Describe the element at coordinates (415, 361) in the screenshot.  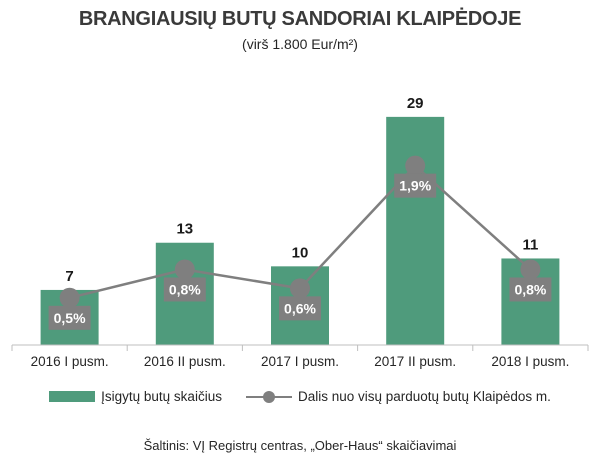
I see `x-tick-label-3: 2017 II pusm.` at that location.